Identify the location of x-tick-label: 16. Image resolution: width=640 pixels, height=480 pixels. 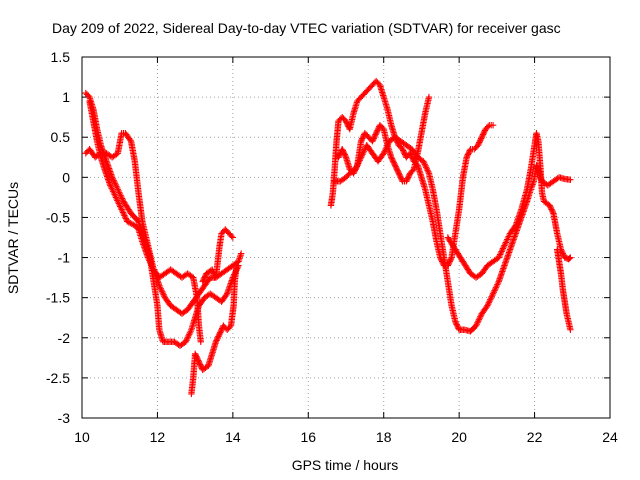
(308, 437).